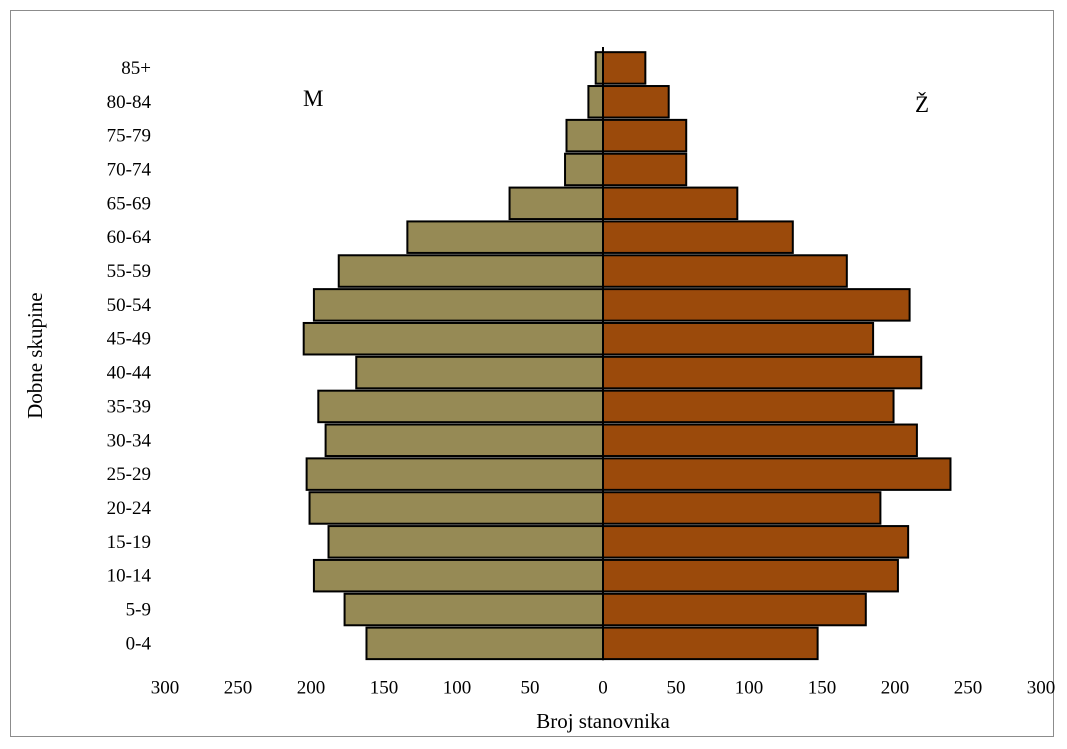 Image resolution: width=1067 pixels, height=749 pixels. I want to click on y-tick-label: 75-79, so click(129, 136).